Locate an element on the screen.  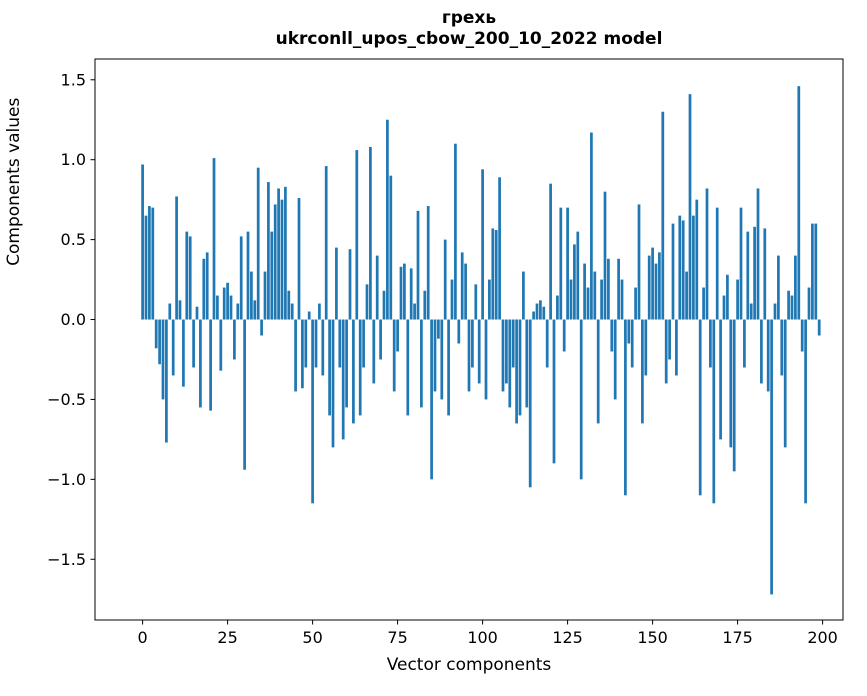
x-tick-label: 25 is located at coordinates (227, 637).